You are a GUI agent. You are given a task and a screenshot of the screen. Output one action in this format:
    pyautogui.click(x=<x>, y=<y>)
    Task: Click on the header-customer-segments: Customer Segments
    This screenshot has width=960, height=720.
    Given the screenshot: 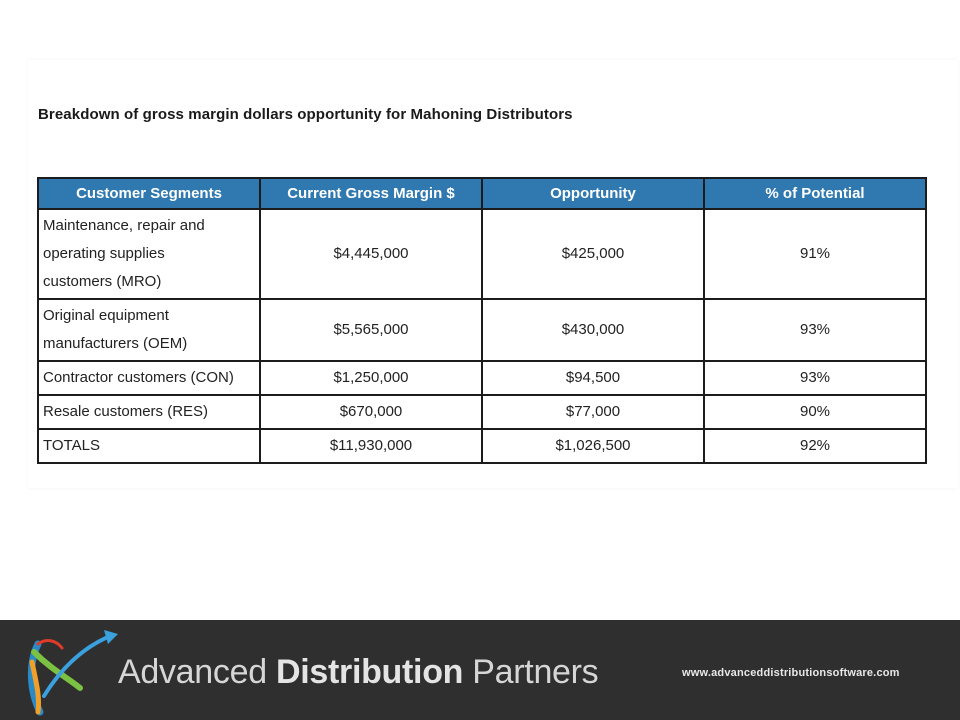 What is the action you would take?
    pyautogui.click(x=149, y=193)
    